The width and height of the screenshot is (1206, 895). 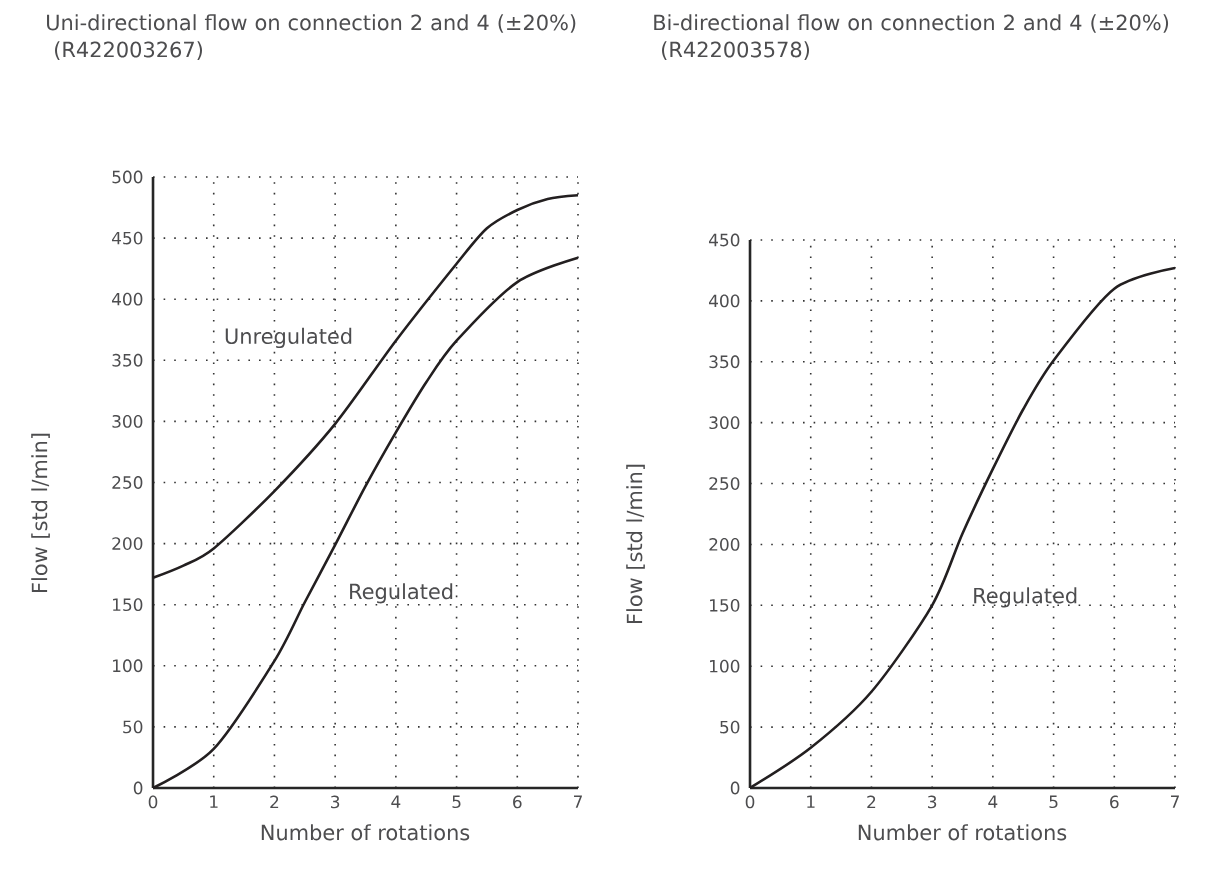 What do you see at coordinates (288, 338) in the screenshot?
I see `series-label: Unregulated` at bounding box center [288, 338].